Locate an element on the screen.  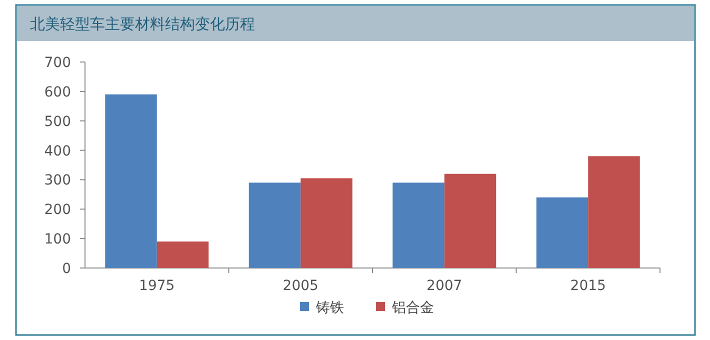
y-tick-label: 300 is located at coordinates (57, 180).